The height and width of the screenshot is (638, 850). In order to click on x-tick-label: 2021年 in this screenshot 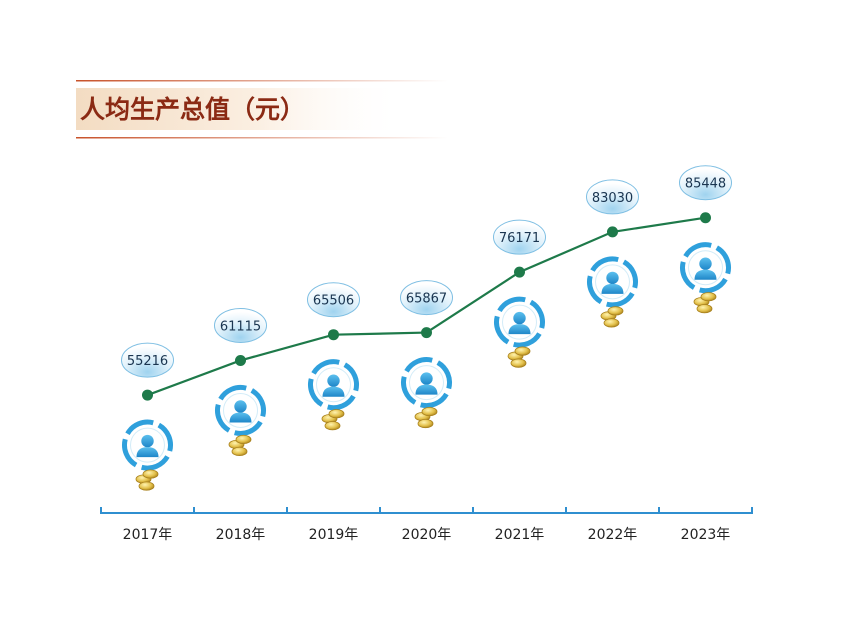, I will do `click(520, 535)`.